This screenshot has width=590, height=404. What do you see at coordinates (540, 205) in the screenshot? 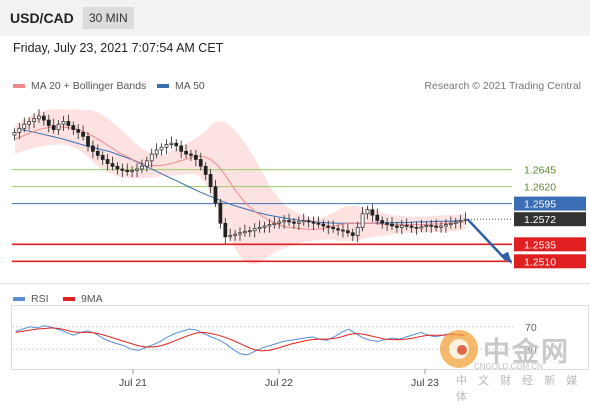
I see `level-label-pivot: 1.2595` at bounding box center [540, 205].